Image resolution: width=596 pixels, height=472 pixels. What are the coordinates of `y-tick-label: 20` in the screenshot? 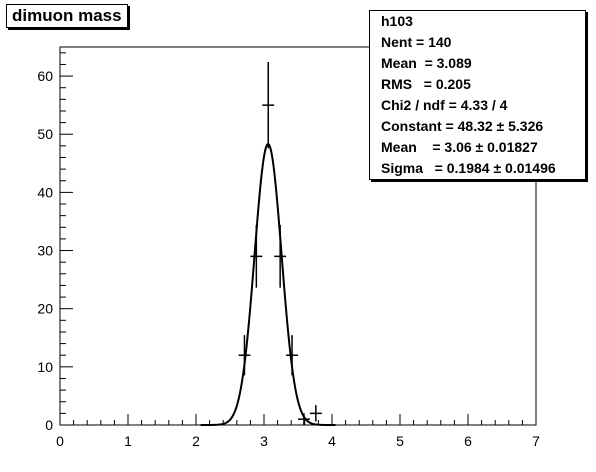 It's located at (45, 309).